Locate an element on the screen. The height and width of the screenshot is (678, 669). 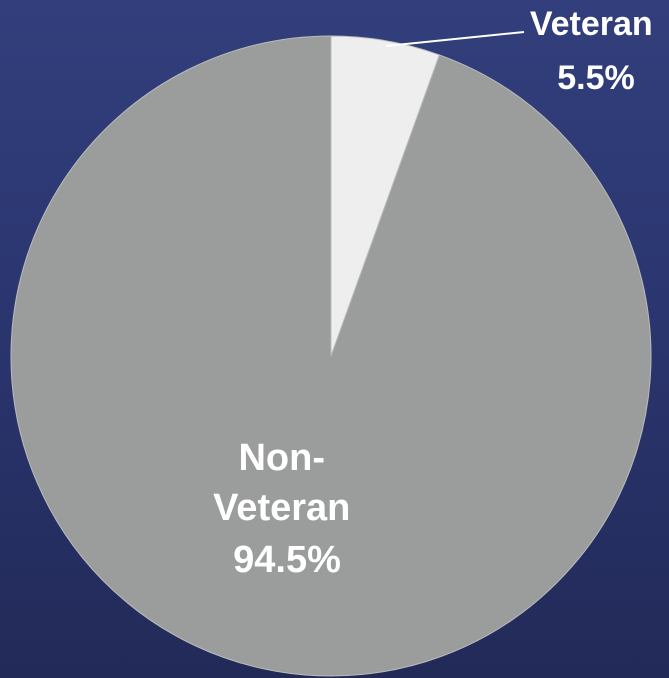
non-veteran-label-line-3: 94.5% is located at coordinates (287, 560).